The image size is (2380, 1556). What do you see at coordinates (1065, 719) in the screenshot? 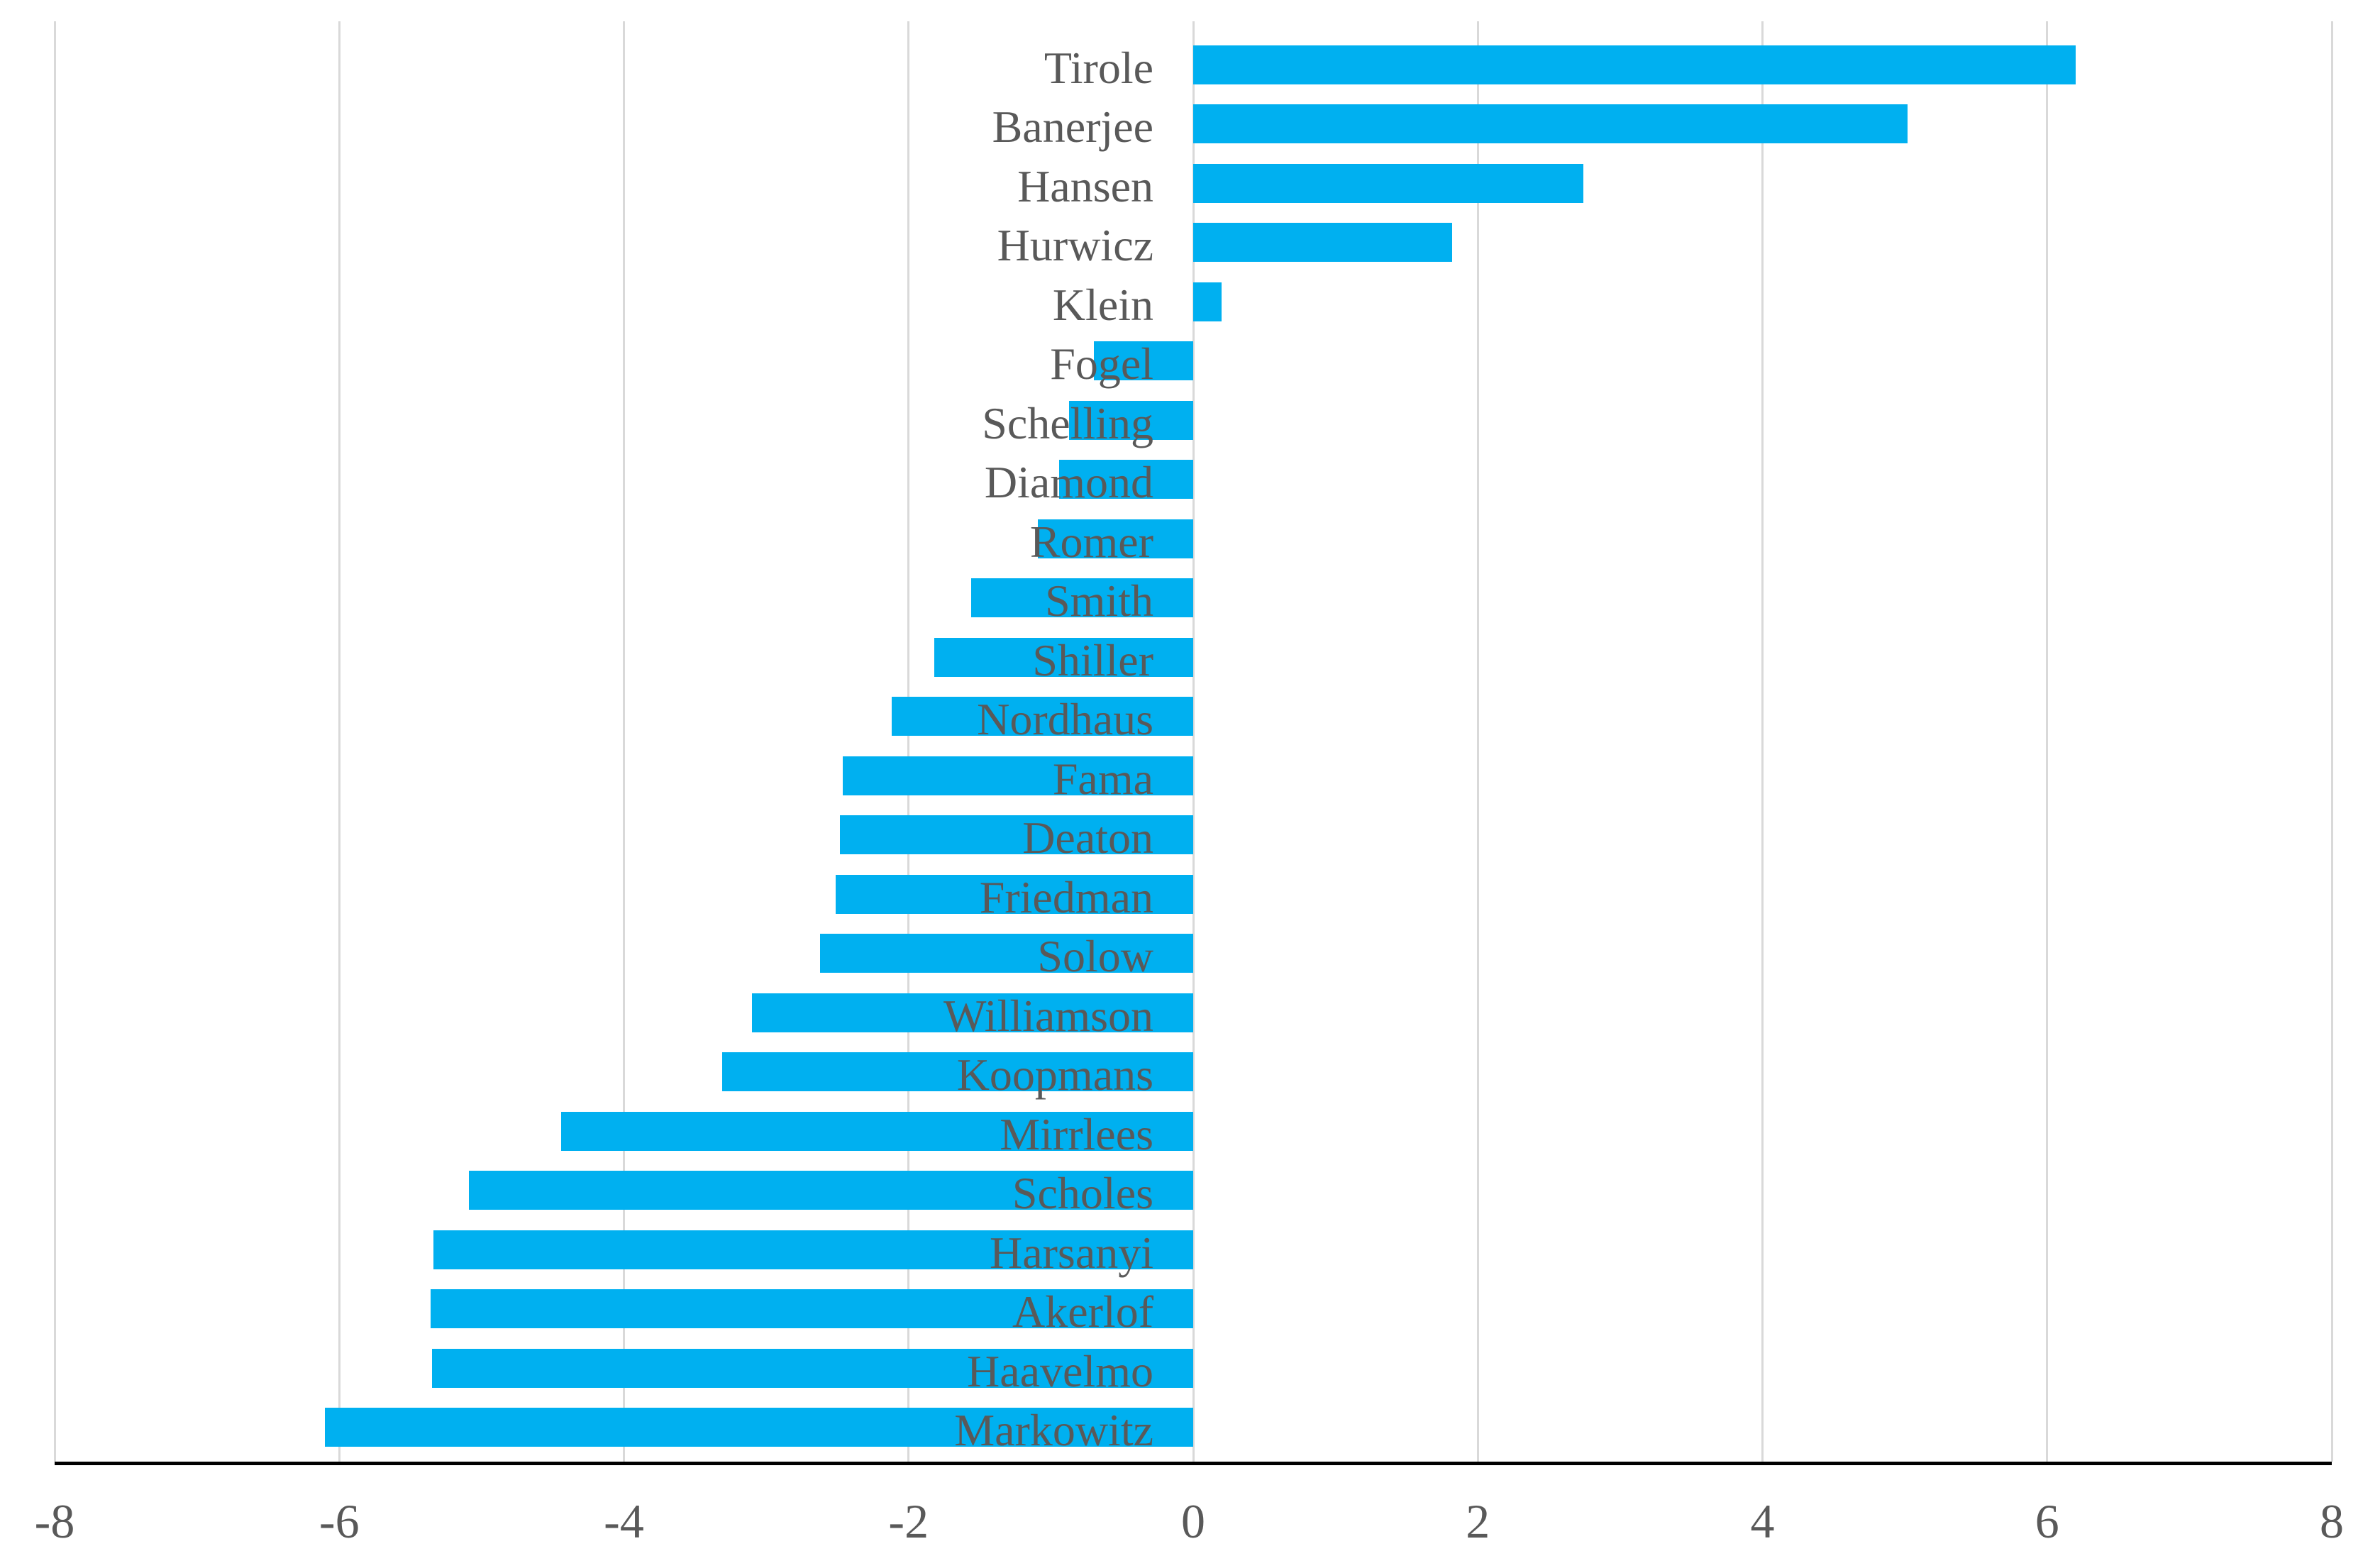
I see `category-label: Nordhaus` at bounding box center [1065, 719].